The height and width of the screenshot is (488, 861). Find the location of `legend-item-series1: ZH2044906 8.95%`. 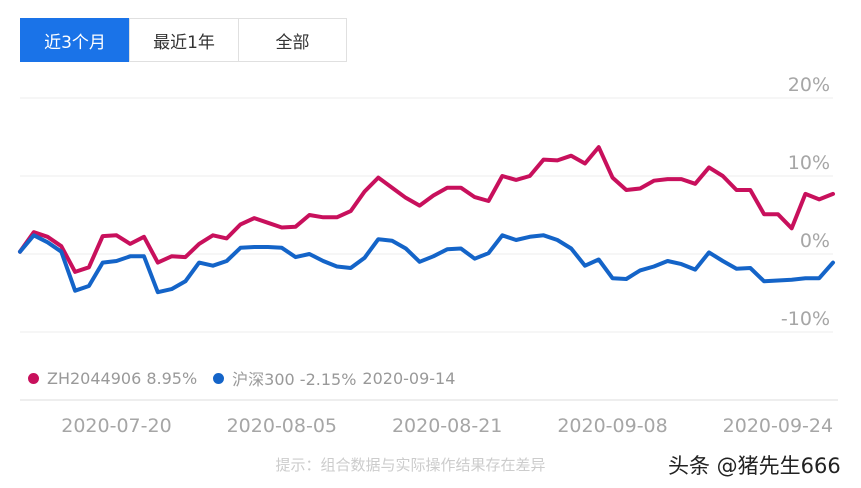

legend-item-series1: ZH2044906 8.95% is located at coordinates (112, 378).